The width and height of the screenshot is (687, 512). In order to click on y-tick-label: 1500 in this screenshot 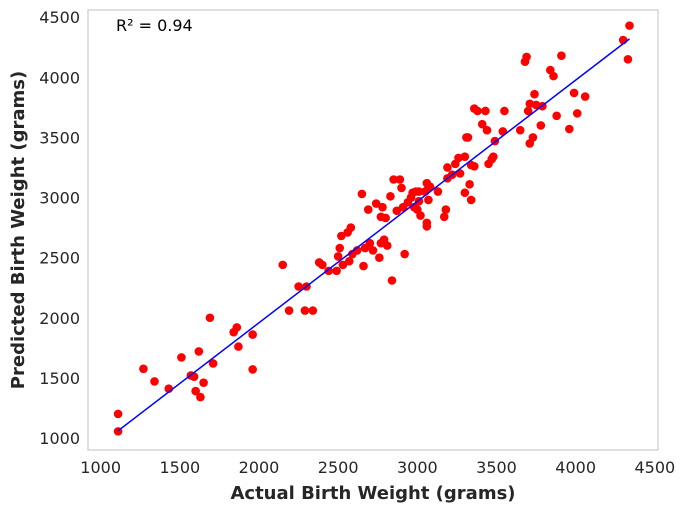, I will do `click(59, 378)`.